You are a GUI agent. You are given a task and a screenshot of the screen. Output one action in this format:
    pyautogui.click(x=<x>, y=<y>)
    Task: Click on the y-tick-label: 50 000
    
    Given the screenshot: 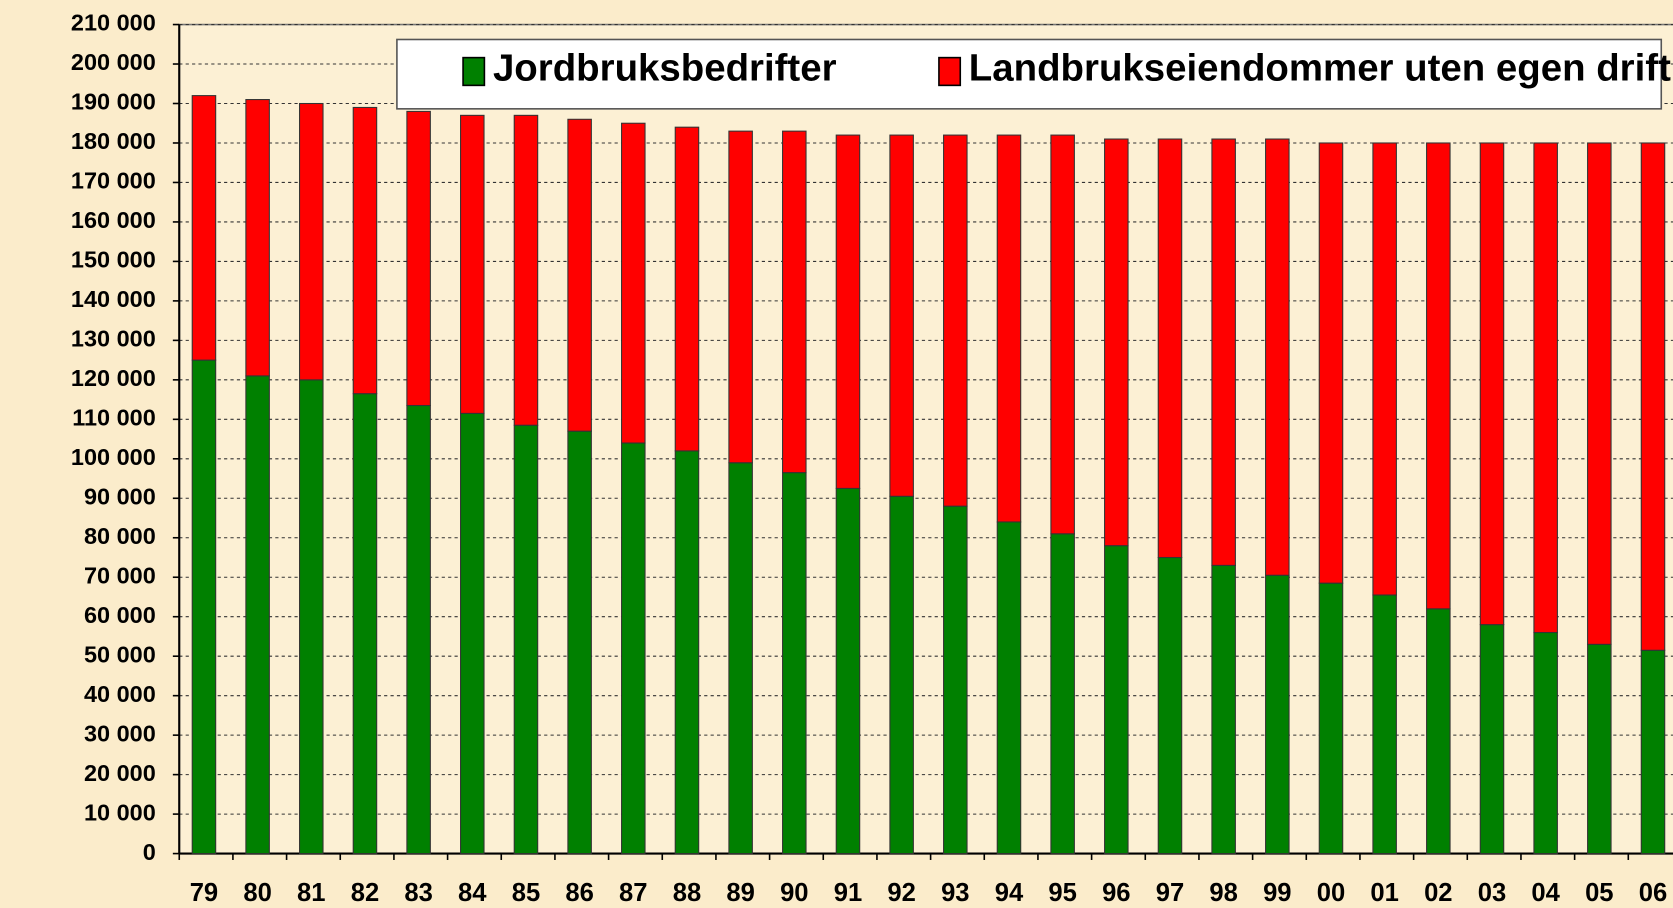 What is the action you would take?
    pyautogui.click(x=120, y=654)
    